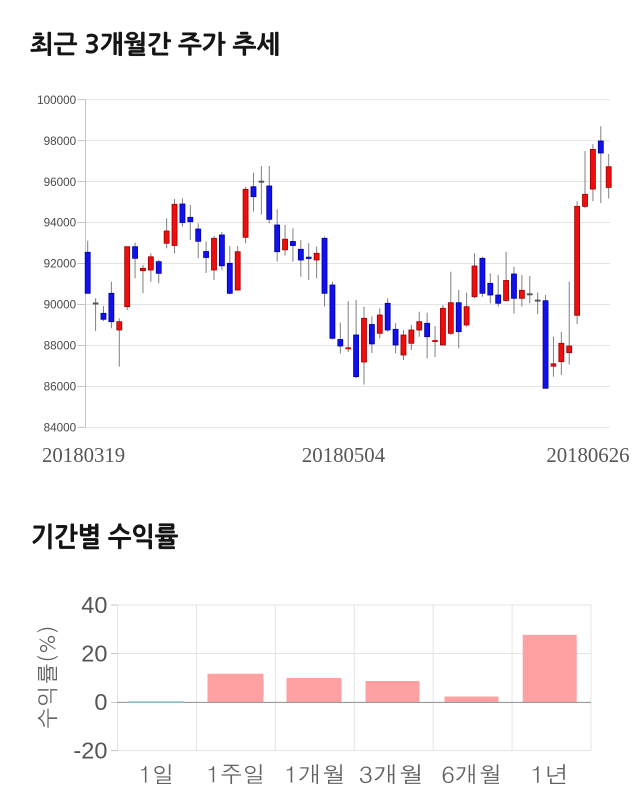 This screenshot has width=640, height=810. Describe the element at coordinates (60, 264) in the screenshot. I see `svg-text: 92000` at that location.